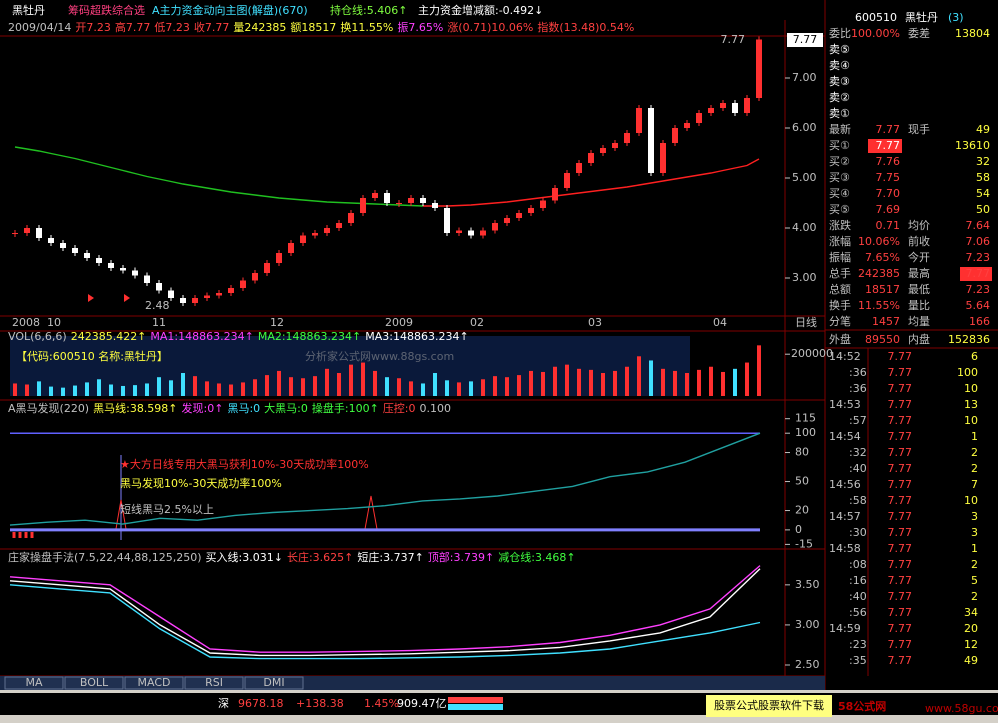  I want to click on quote-value: 7.23, so click(978, 257).